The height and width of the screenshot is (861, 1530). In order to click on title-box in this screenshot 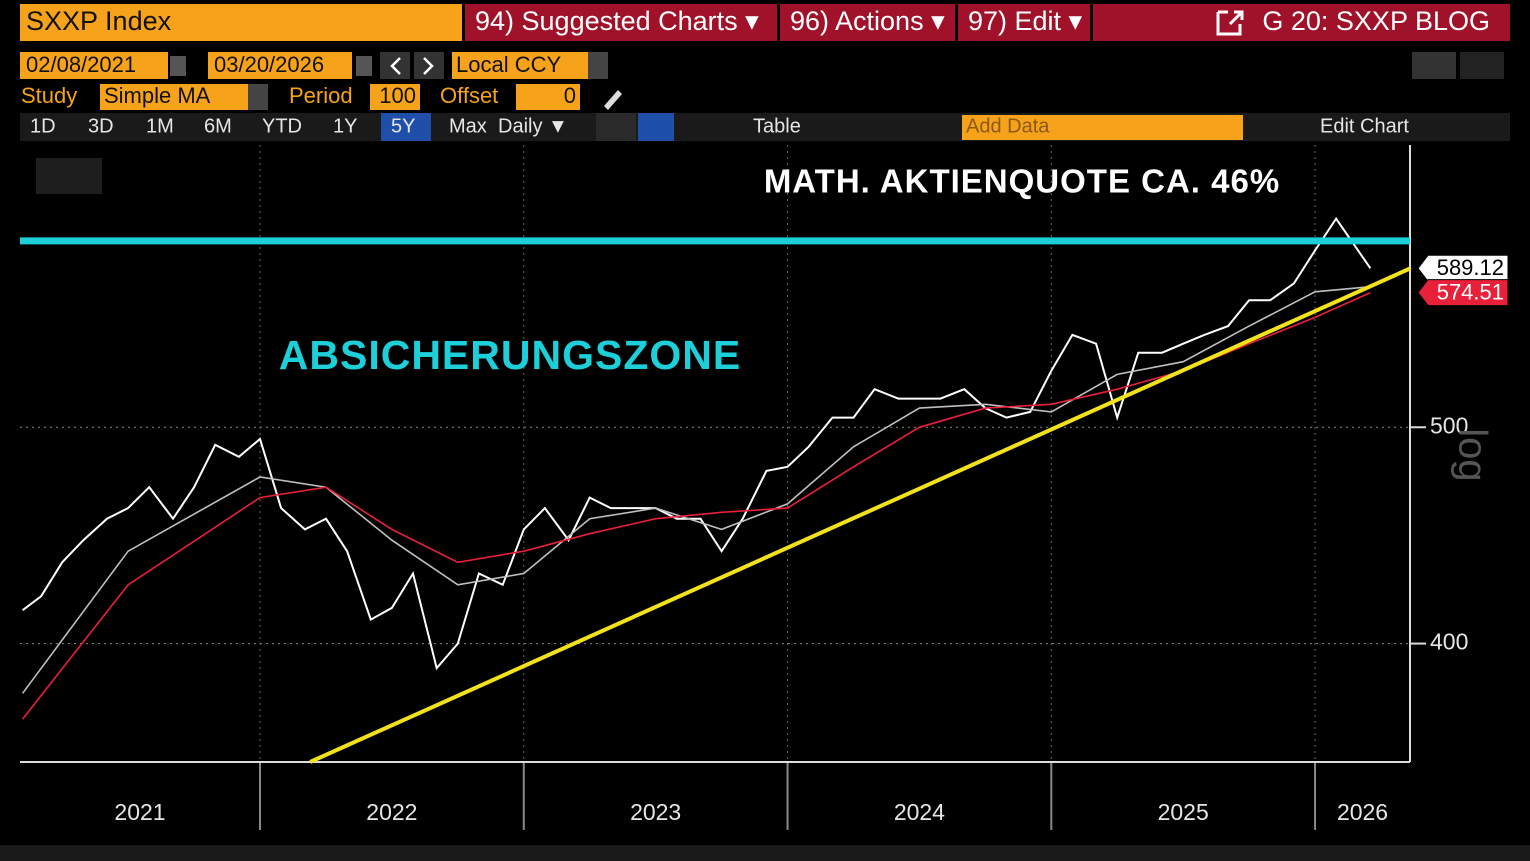, I will do `click(1301, 22)`.